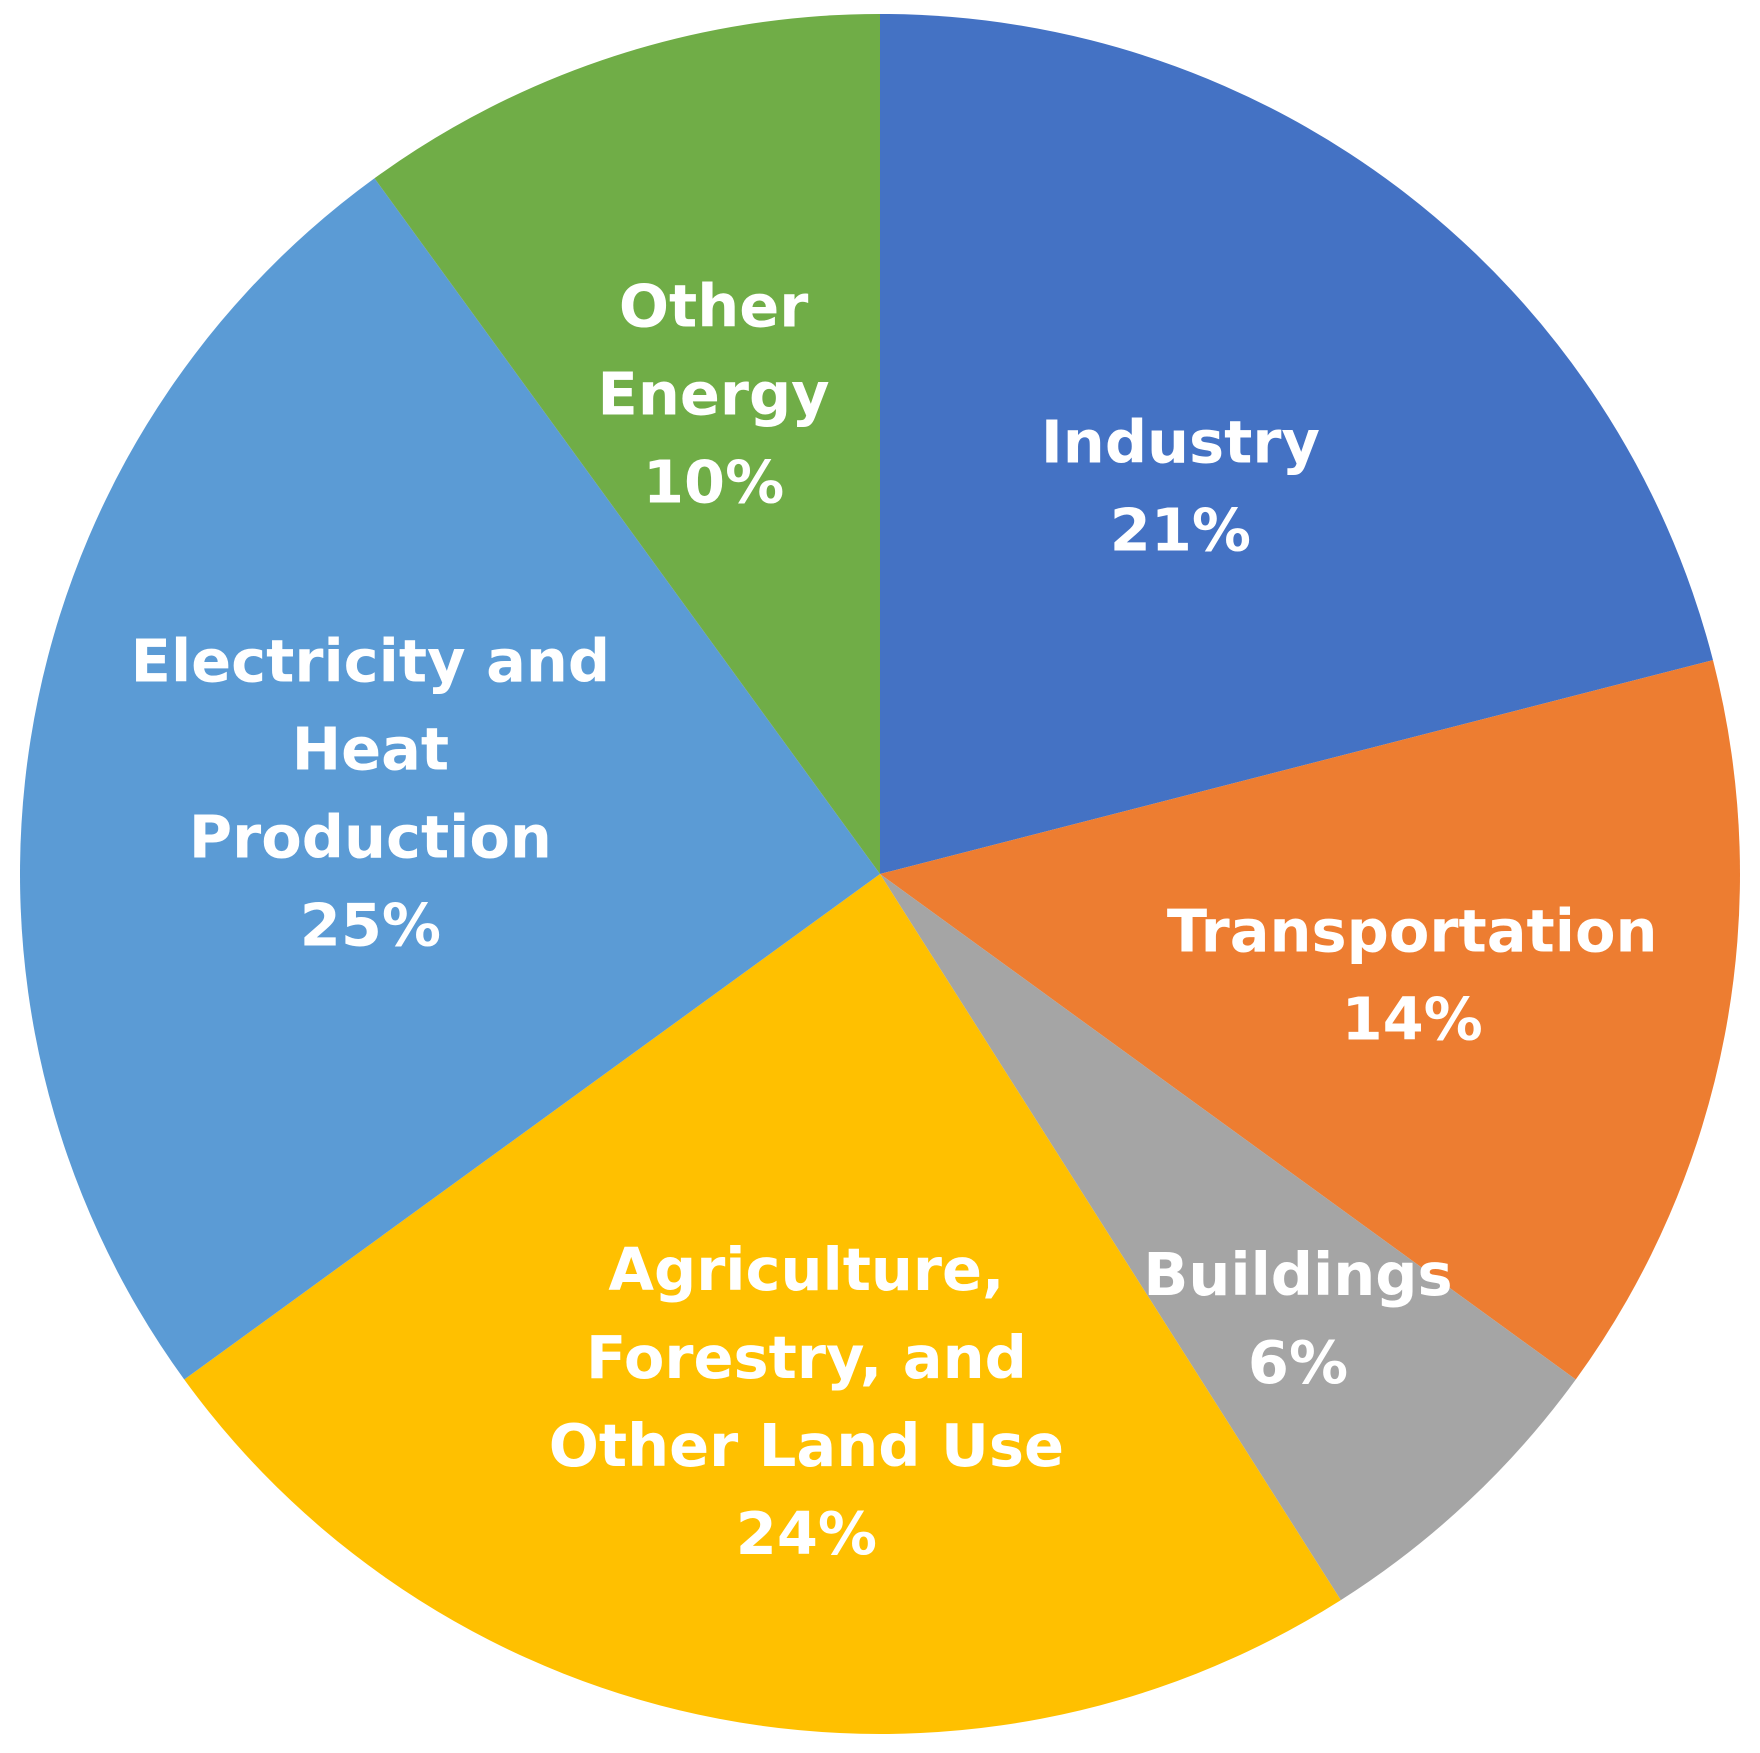  What do you see at coordinates (1297, 1318) in the screenshot?
I see `slice-label-2: Buildings 6%` at bounding box center [1297, 1318].